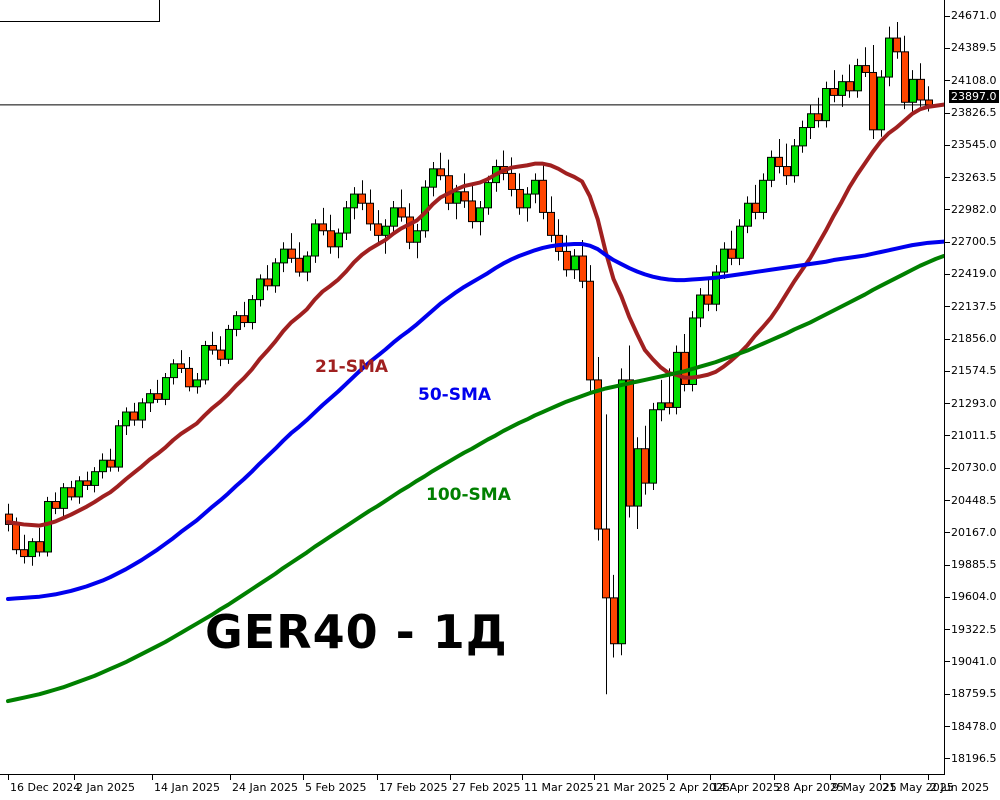 This screenshot has width=1000, height=800. What do you see at coordinates (971, 532) in the screenshot?
I see `price-tick: 20167.0` at bounding box center [971, 532].